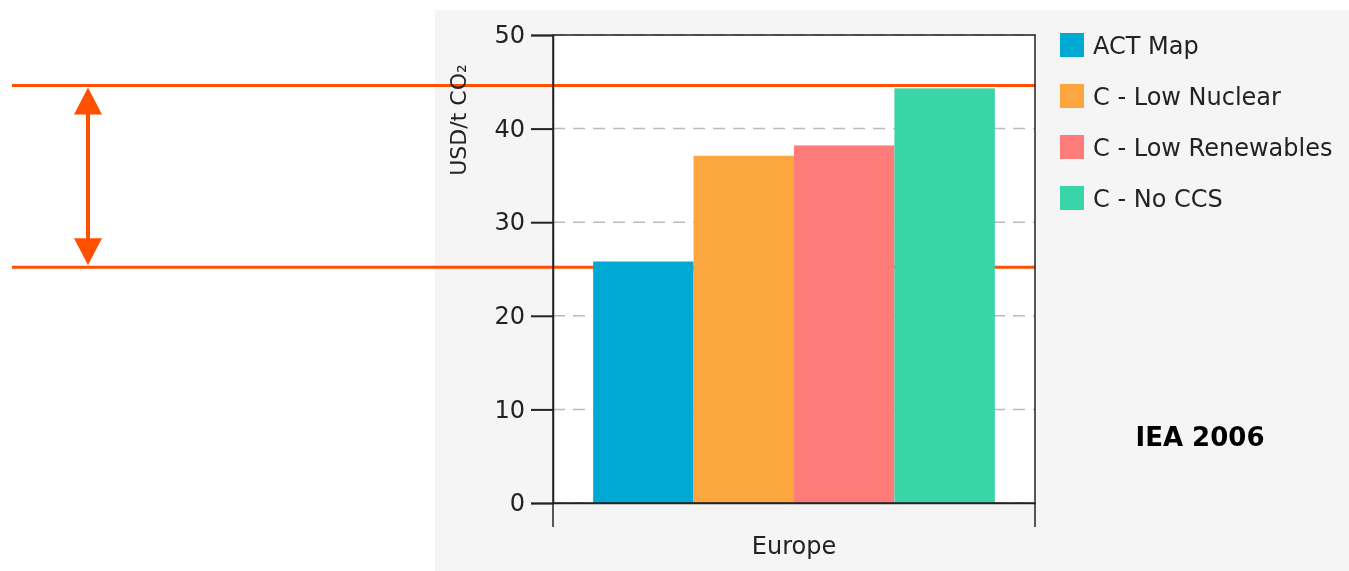  What do you see at coordinates (1146, 46) in the screenshot?
I see `legend-label: ACT Map` at bounding box center [1146, 46].